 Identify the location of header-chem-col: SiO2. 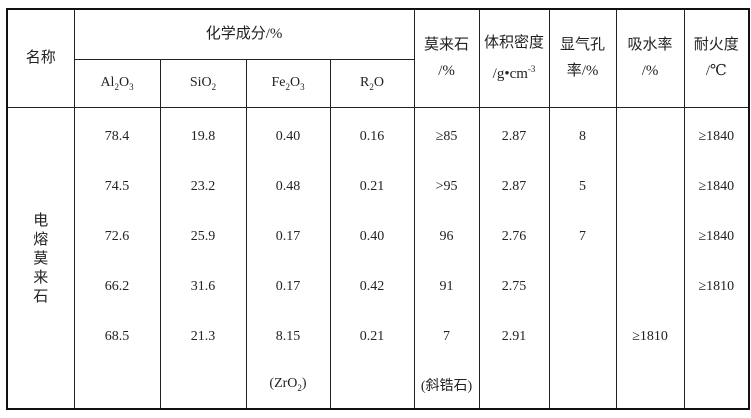
(203, 83).